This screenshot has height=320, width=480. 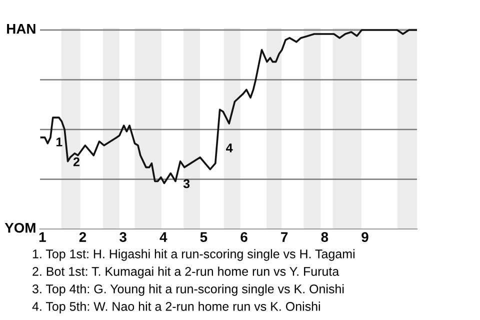 What do you see at coordinates (229, 148) in the screenshot?
I see `annotation: 4` at bounding box center [229, 148].